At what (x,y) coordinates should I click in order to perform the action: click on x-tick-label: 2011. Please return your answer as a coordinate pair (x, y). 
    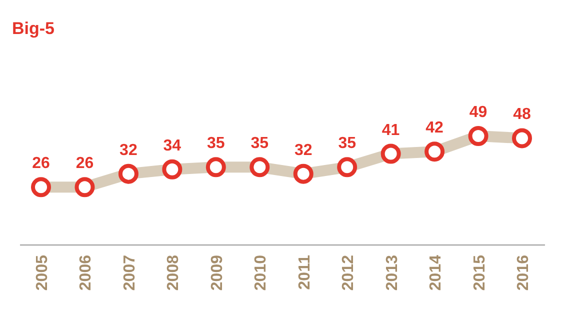
    Looking at the image, I should click on (305, 272).